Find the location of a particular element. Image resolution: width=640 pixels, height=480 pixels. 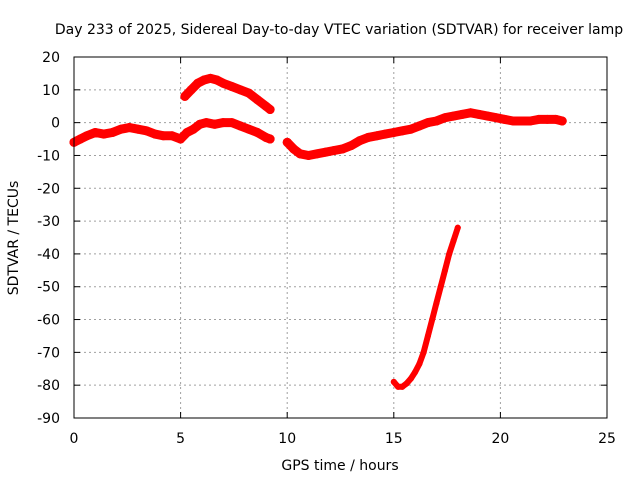

x-tick-label: 15 is located at coordinates (394, 439).